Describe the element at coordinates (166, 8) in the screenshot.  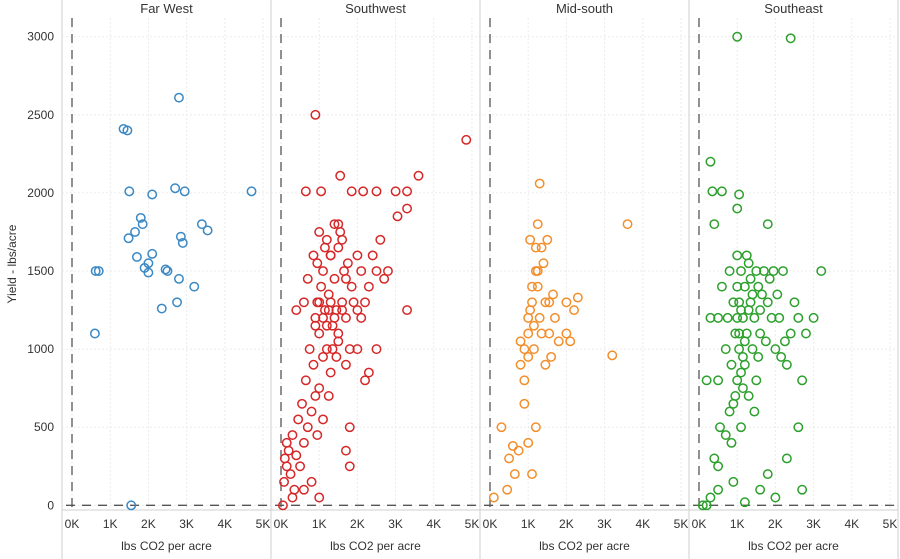
I see `panel-title: Far West` at that location.